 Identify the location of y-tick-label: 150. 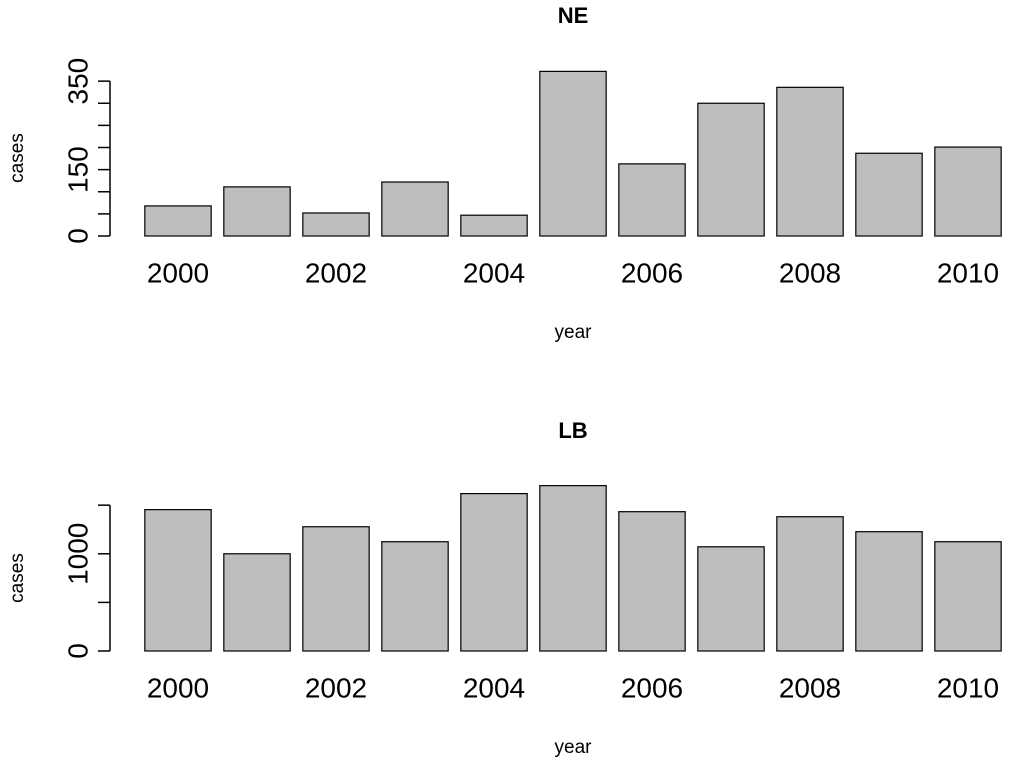
(77, 169).